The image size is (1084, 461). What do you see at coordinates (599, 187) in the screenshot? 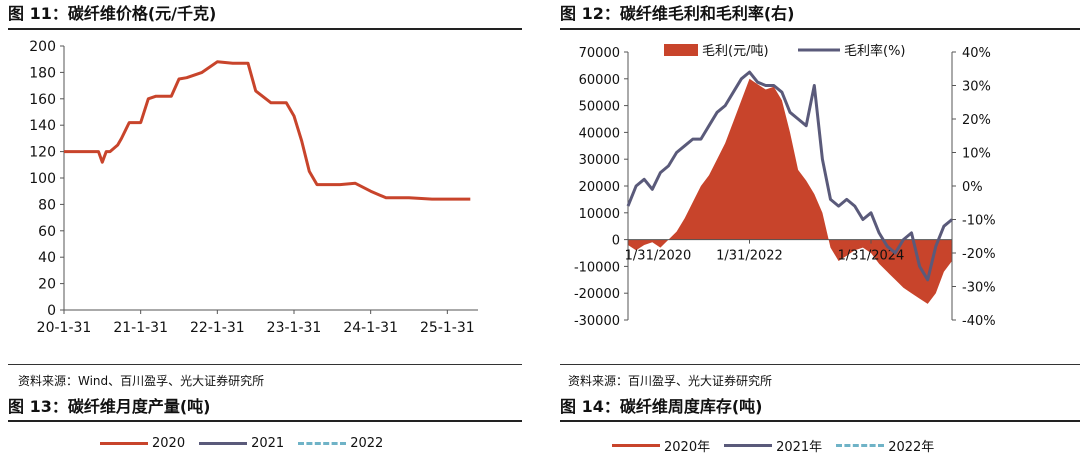
I see `fig12-left-tick-label: 20000` at bounding box center [599, 187].